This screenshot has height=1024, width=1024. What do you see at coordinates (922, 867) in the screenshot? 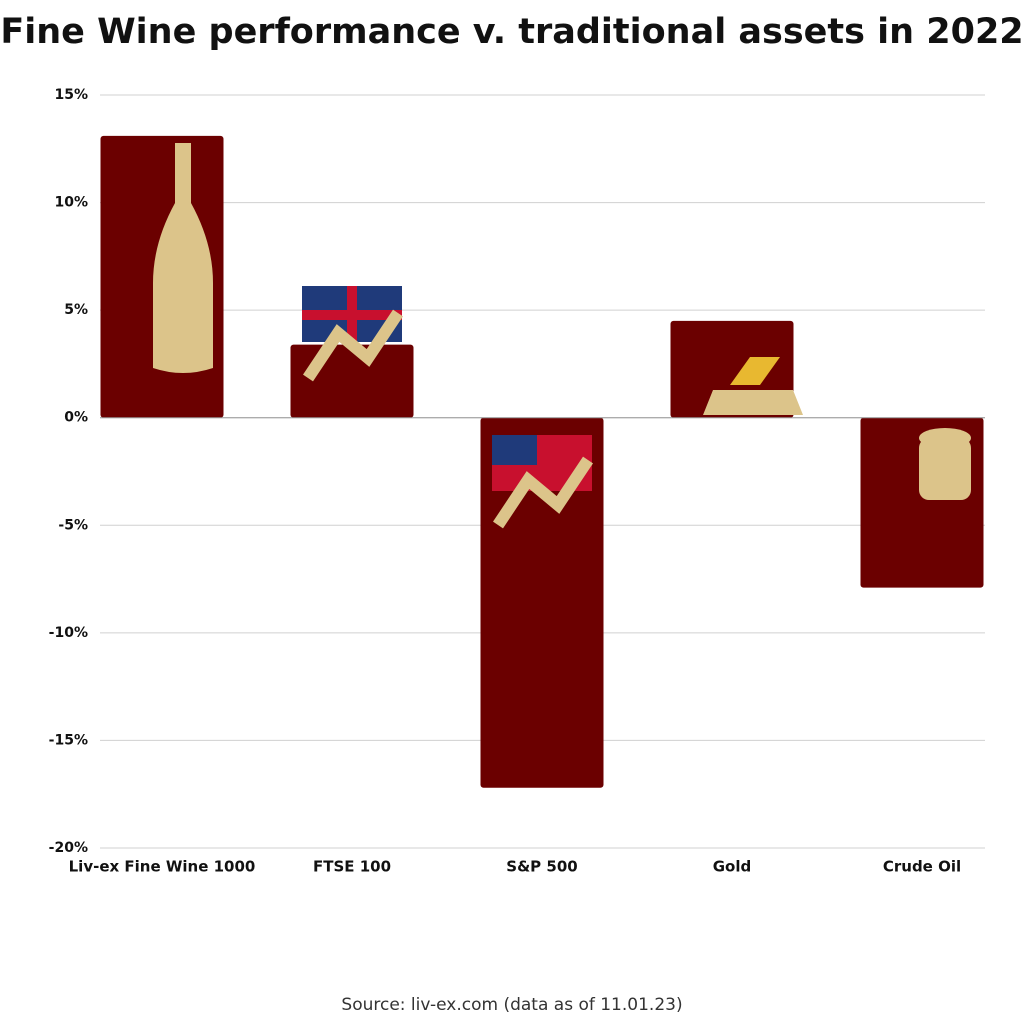
I see `x-tick-label: Crude Oil` at bounding box center [922, 867].